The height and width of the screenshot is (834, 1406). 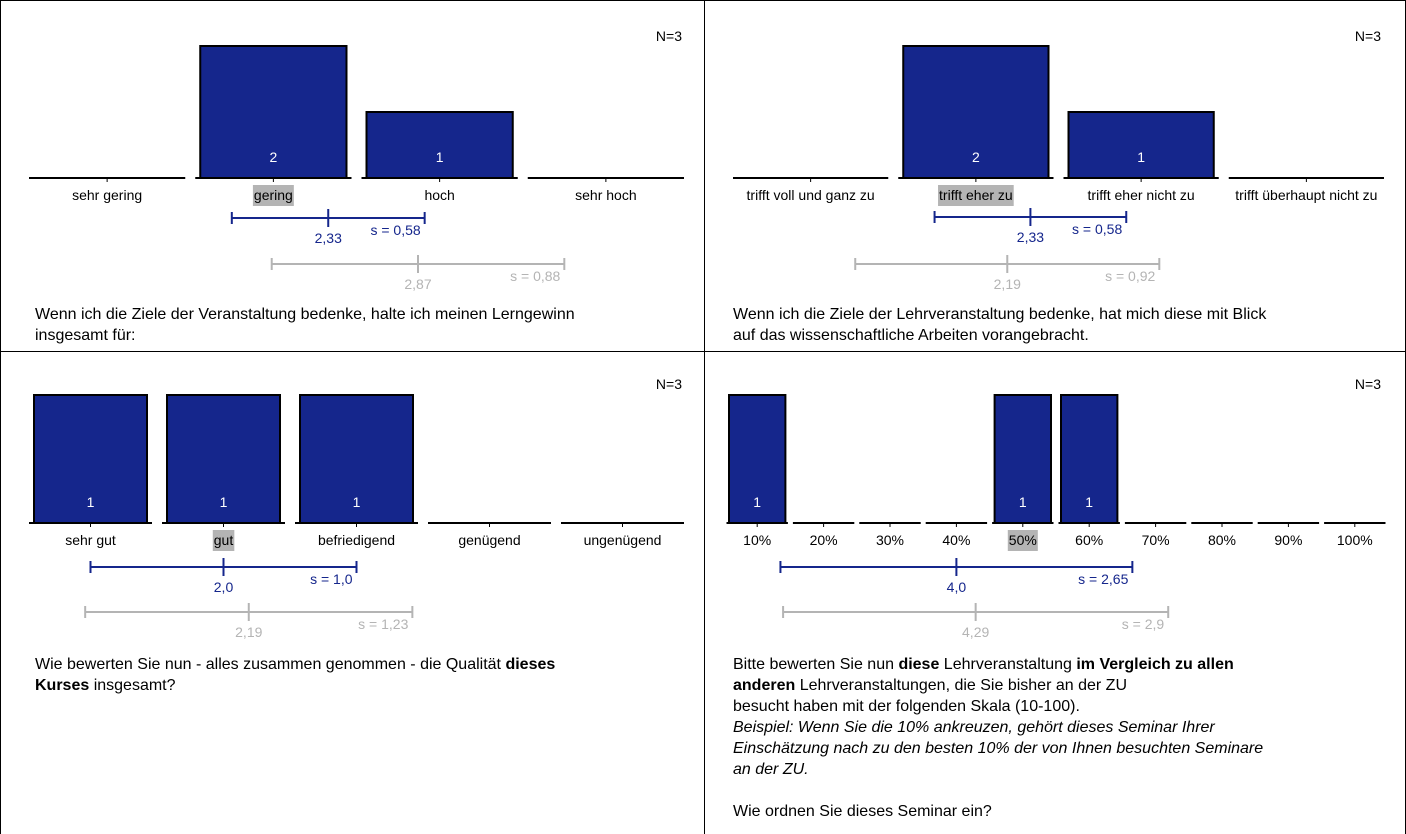 I want to click on category-label: 30%, so click(x=890, y=540).